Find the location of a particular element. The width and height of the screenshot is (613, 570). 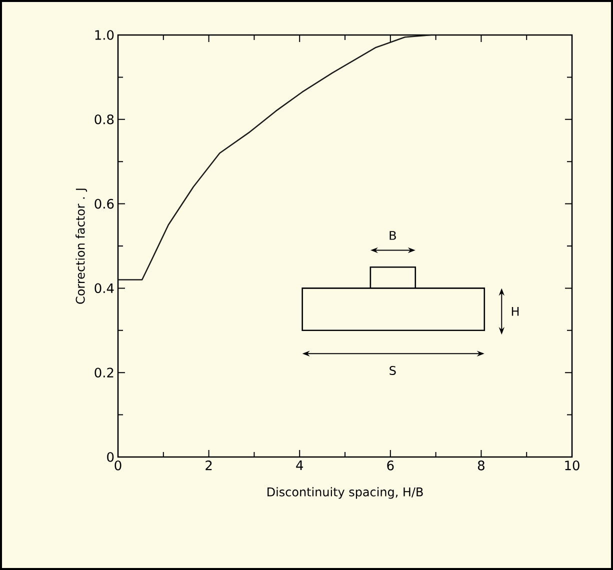

x-tick-label: 6 is located at coordinates (390, 465).